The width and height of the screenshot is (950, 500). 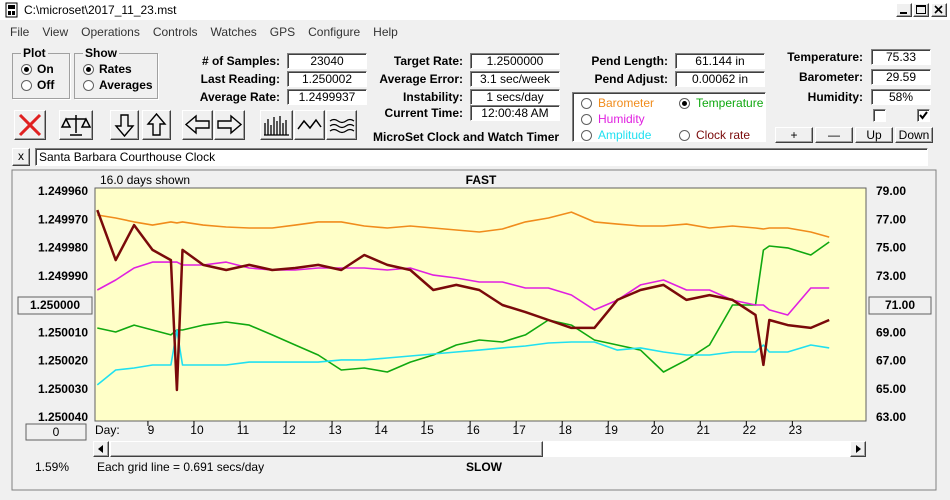 I want to click on y-tick-label: 1.249990, so click(x=63, y=276).